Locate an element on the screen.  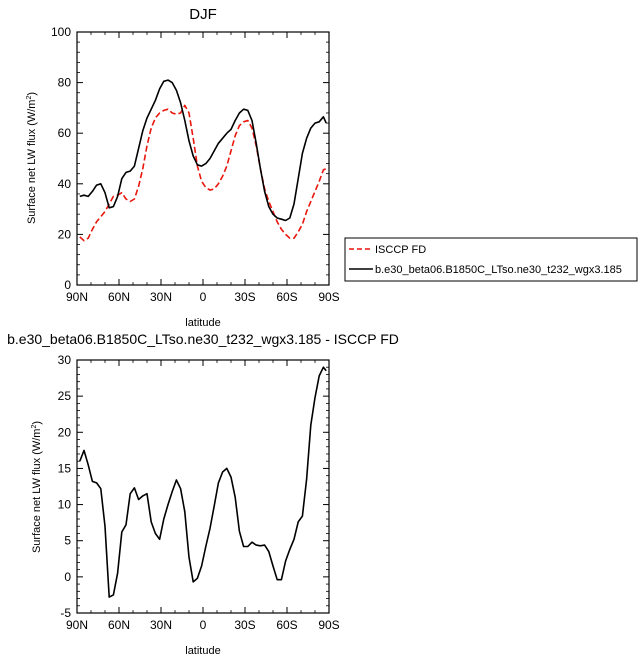
bottom-series-layer is located at coordinates (203, 482).